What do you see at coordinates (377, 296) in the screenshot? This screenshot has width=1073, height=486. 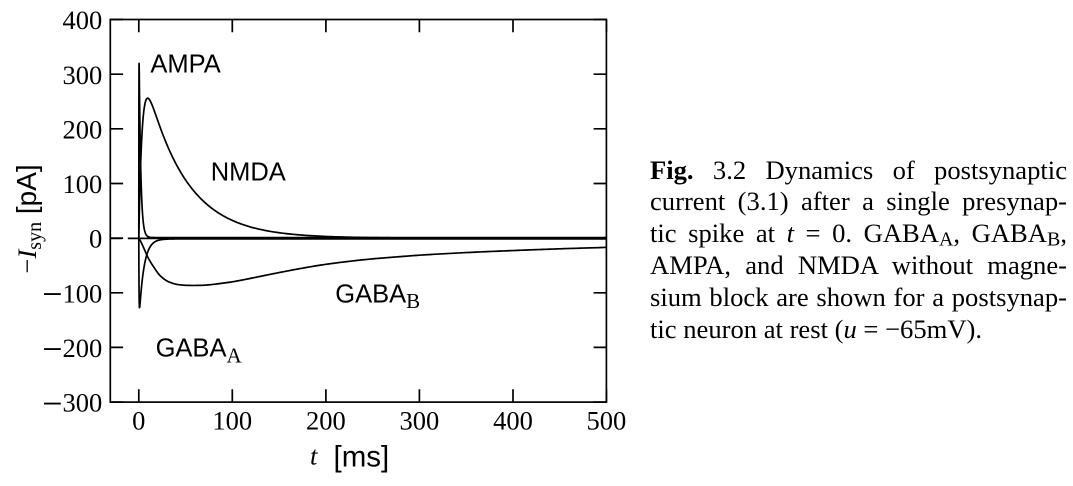 I see `svg-text: GABAB` at bounding box center [377, 296].